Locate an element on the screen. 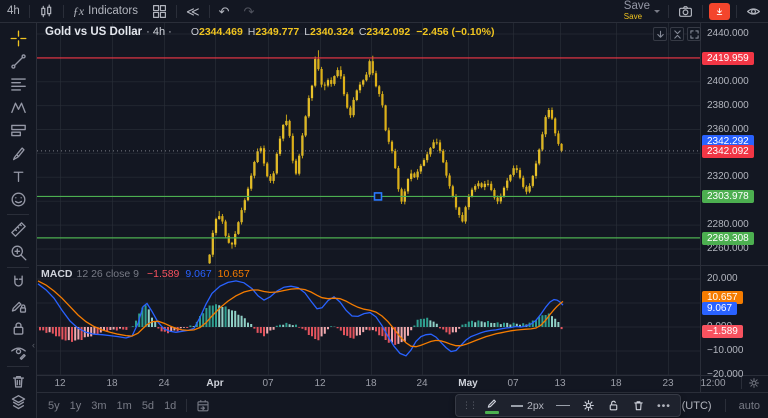 The height and width of the screenshot is (418, 768). prediction-tool-button is located at coordinates (18, 130).